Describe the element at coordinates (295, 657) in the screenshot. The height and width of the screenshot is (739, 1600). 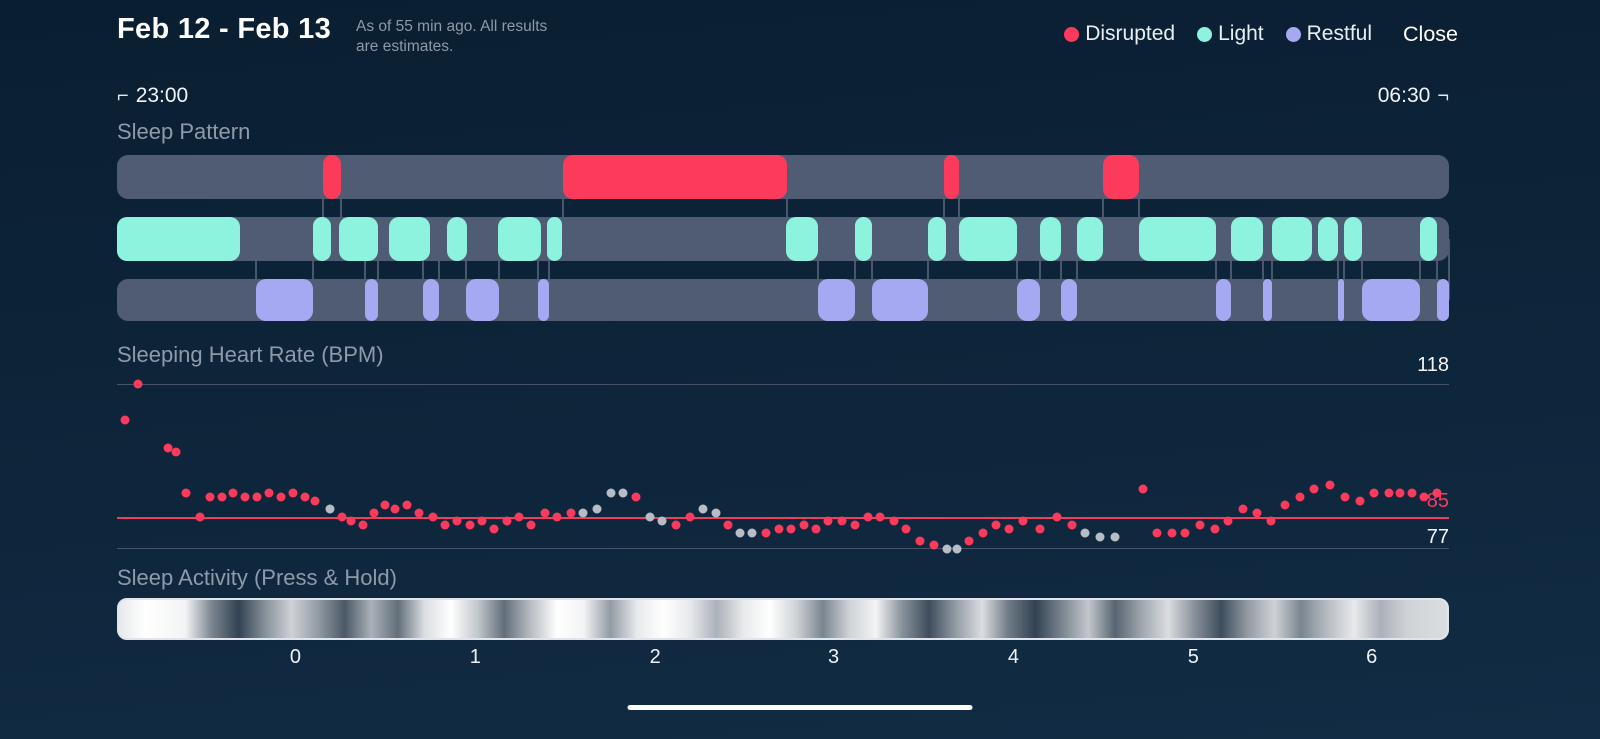
I see `x-axis-tick: 0` at that location.